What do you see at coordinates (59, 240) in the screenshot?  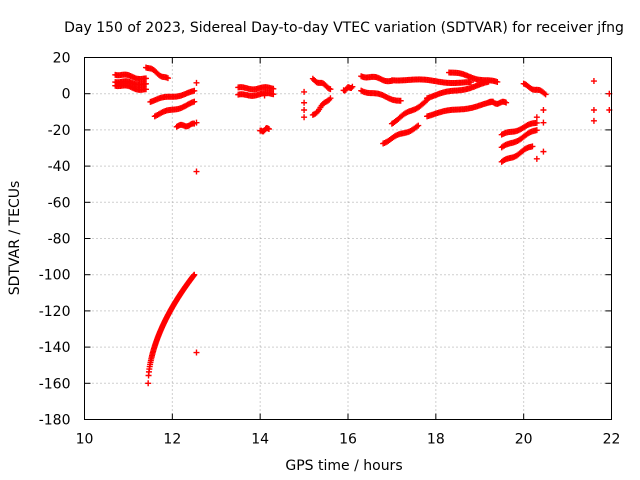 I see `y-tick-label: -80` at bounding box center [59, 240].